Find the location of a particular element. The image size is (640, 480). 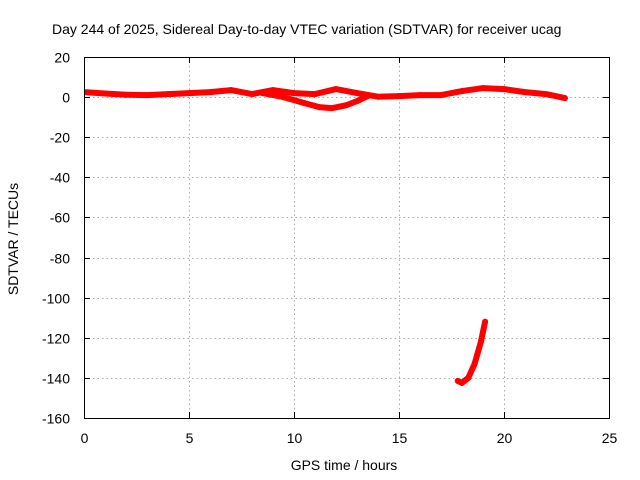

x-tick-label: 20 is located at coordinates (505, 438).